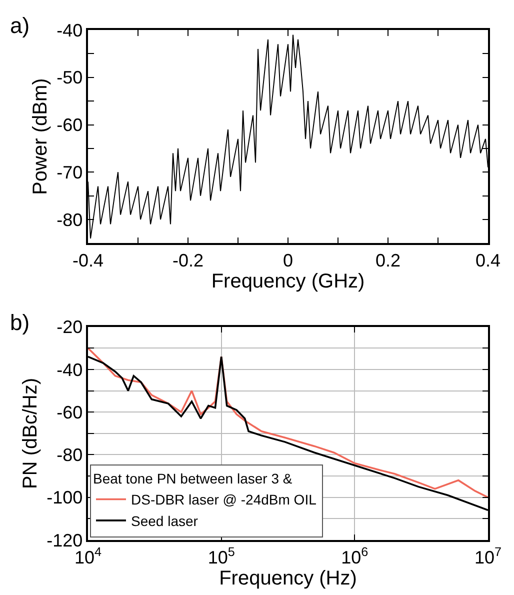 The width and height of the screenshot is (514, 595). What do you see at coordinates (69, 172) in the screenshot?
I see `y-tick-label: -70` at bounding box center [69, 172].